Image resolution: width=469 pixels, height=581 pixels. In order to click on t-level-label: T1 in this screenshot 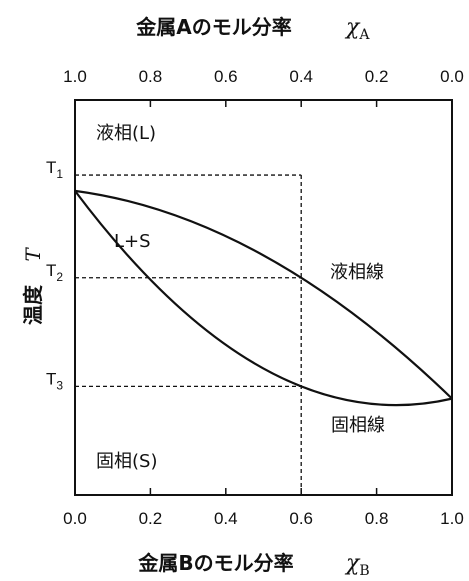, I will do `click(54, 169)`.